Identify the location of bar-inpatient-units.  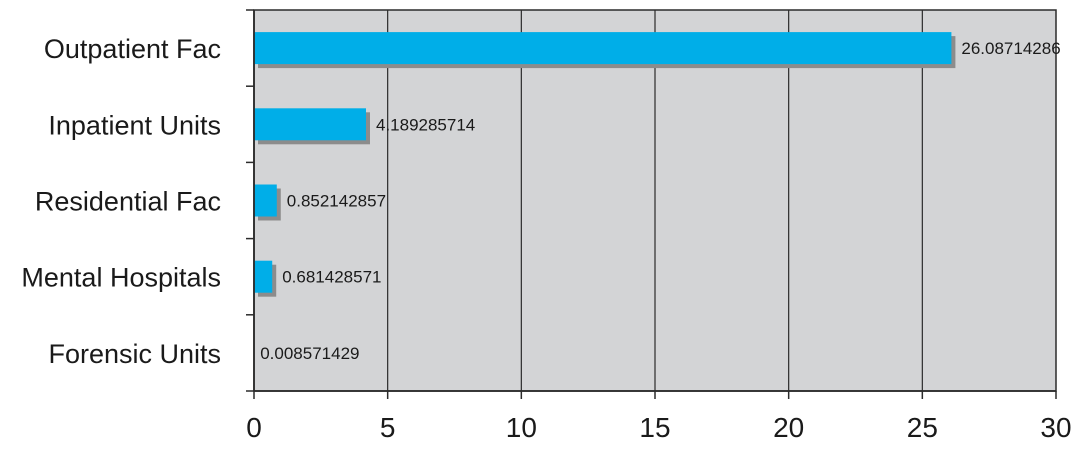
(310, 124).